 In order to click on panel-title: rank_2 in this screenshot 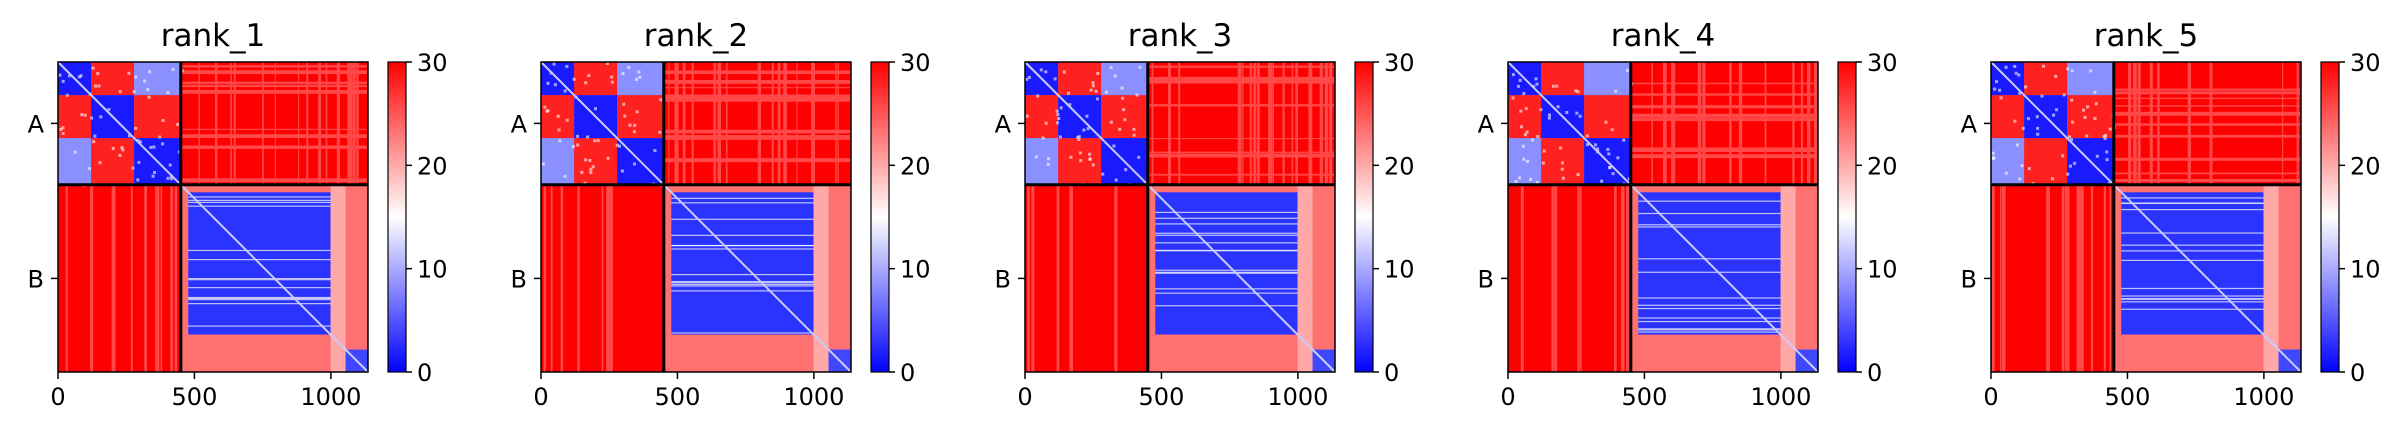, I will do `click(696, 36)`.